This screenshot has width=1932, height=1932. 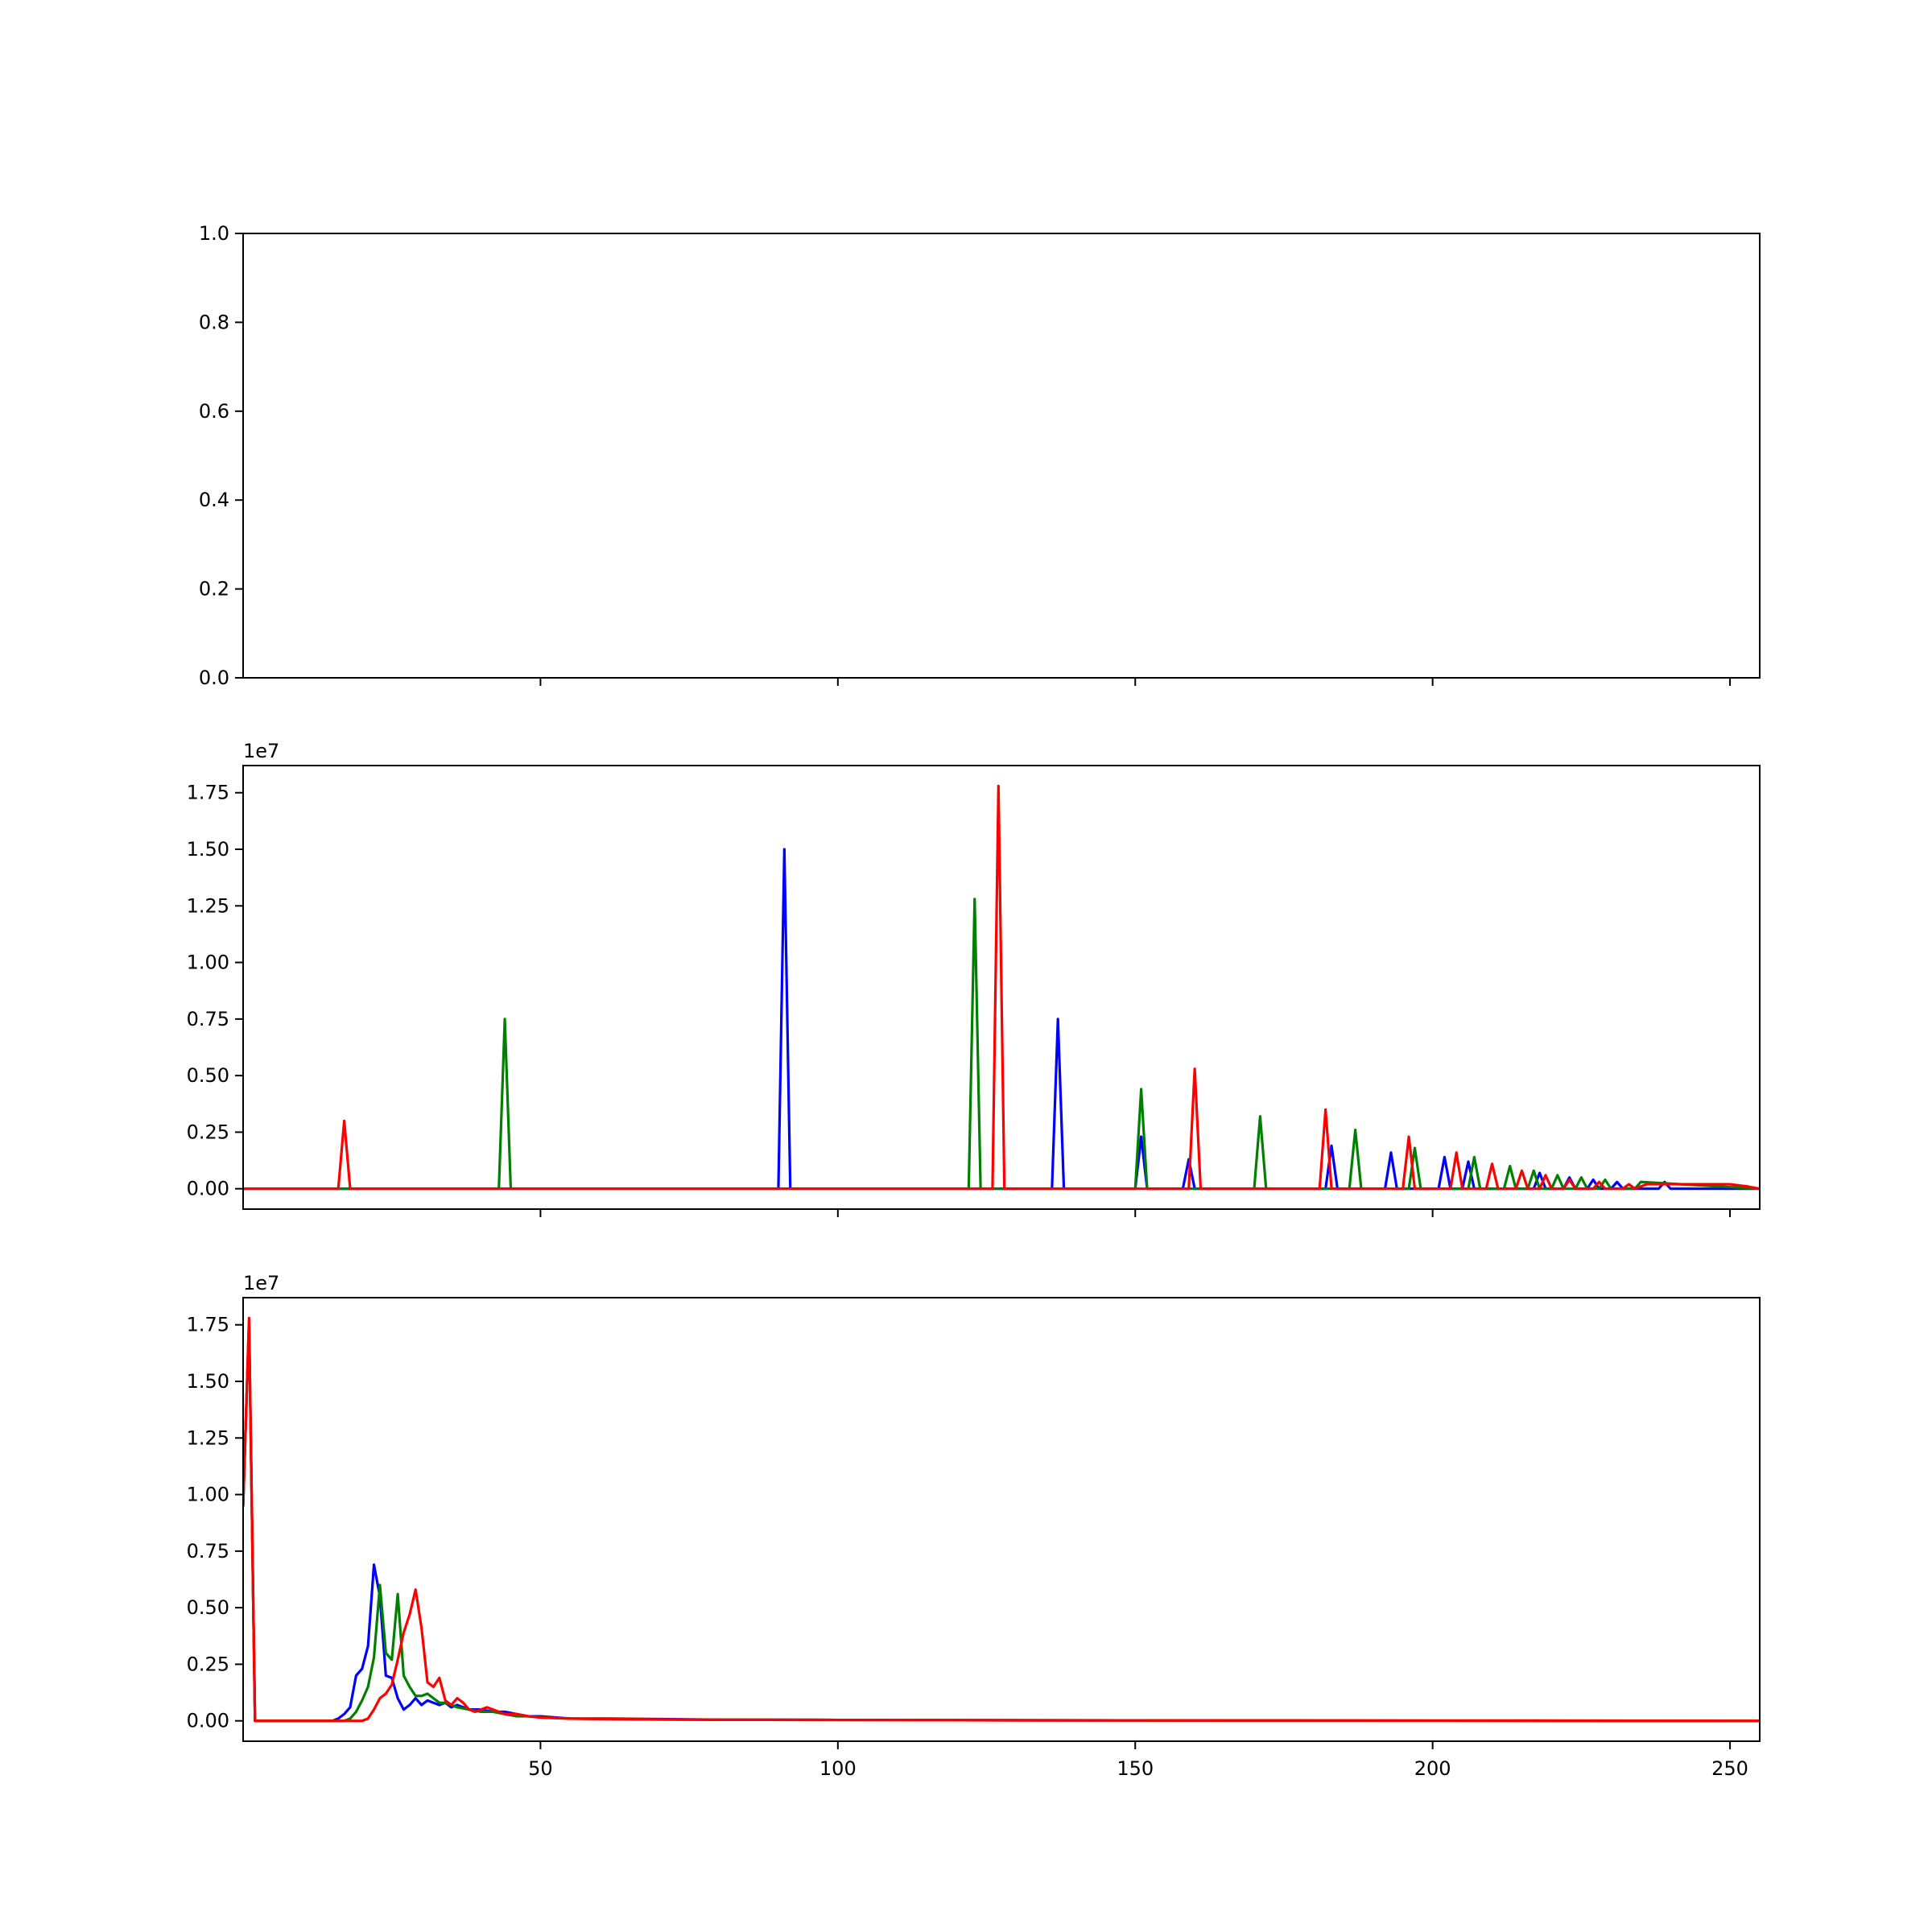 What do you see at coordinates (540, 1769) in the screenshot?
I see `x-tick-label: 50` at bounding box center [540, 1769].